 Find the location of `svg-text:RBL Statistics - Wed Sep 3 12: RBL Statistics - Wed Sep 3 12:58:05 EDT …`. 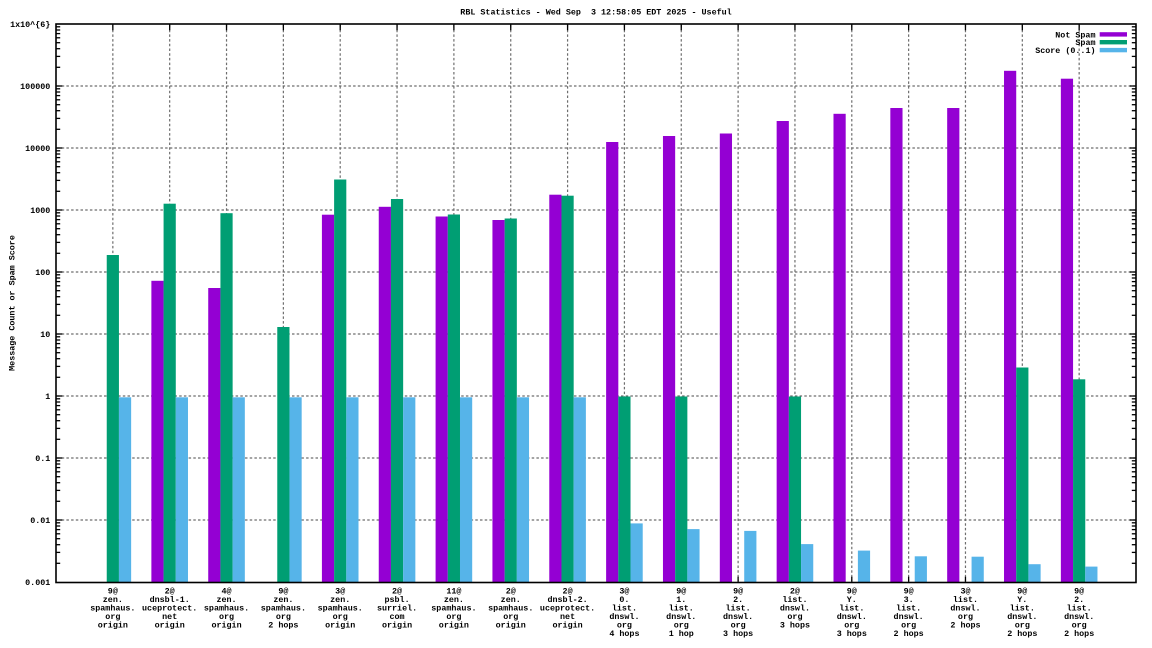

svg-text:RBL Statistics - Wed Sep 3 12: RBL Statistics - Wed Sep 3 12:58:05 EDT … is located at coordinates (595, 12).